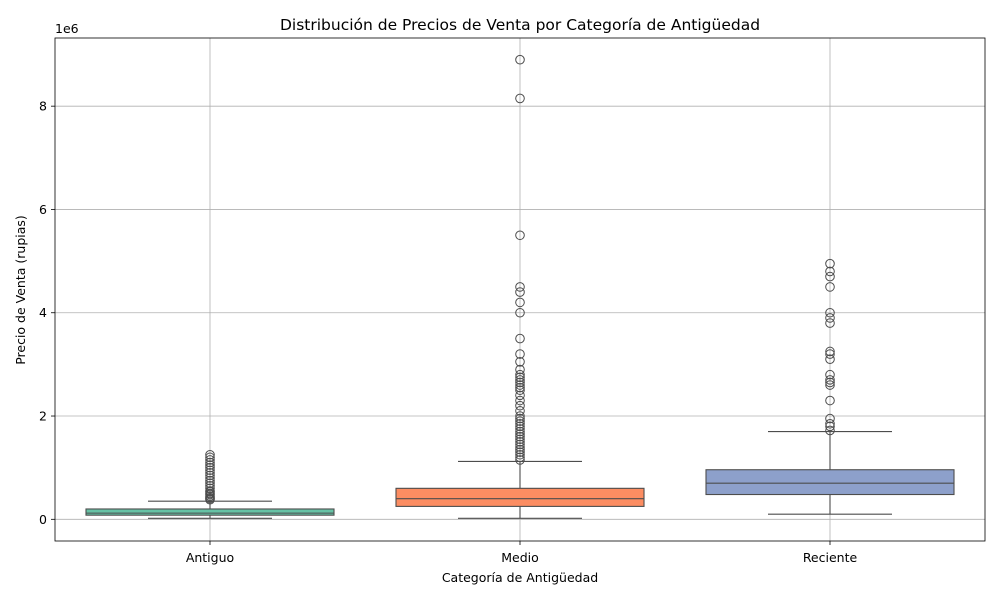 Image resolution: width=1000 pixels, height=600 pixels. I want to click on box-reciente, so click(830, 386).